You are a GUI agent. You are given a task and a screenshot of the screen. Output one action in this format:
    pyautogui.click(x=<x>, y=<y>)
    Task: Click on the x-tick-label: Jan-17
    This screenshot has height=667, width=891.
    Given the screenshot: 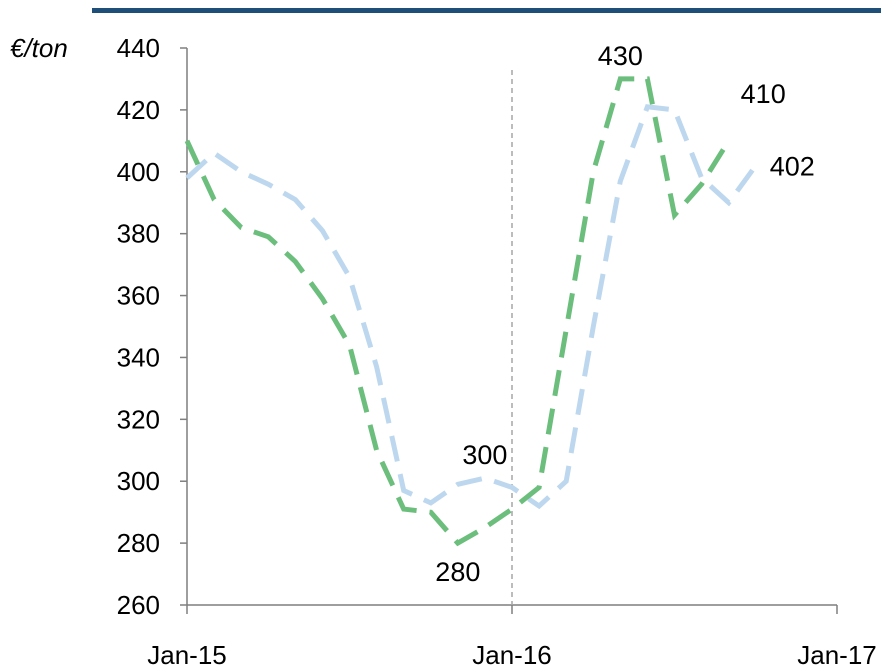 What is the action you would take?
    pyautogui.click(x=837, y=653)
    